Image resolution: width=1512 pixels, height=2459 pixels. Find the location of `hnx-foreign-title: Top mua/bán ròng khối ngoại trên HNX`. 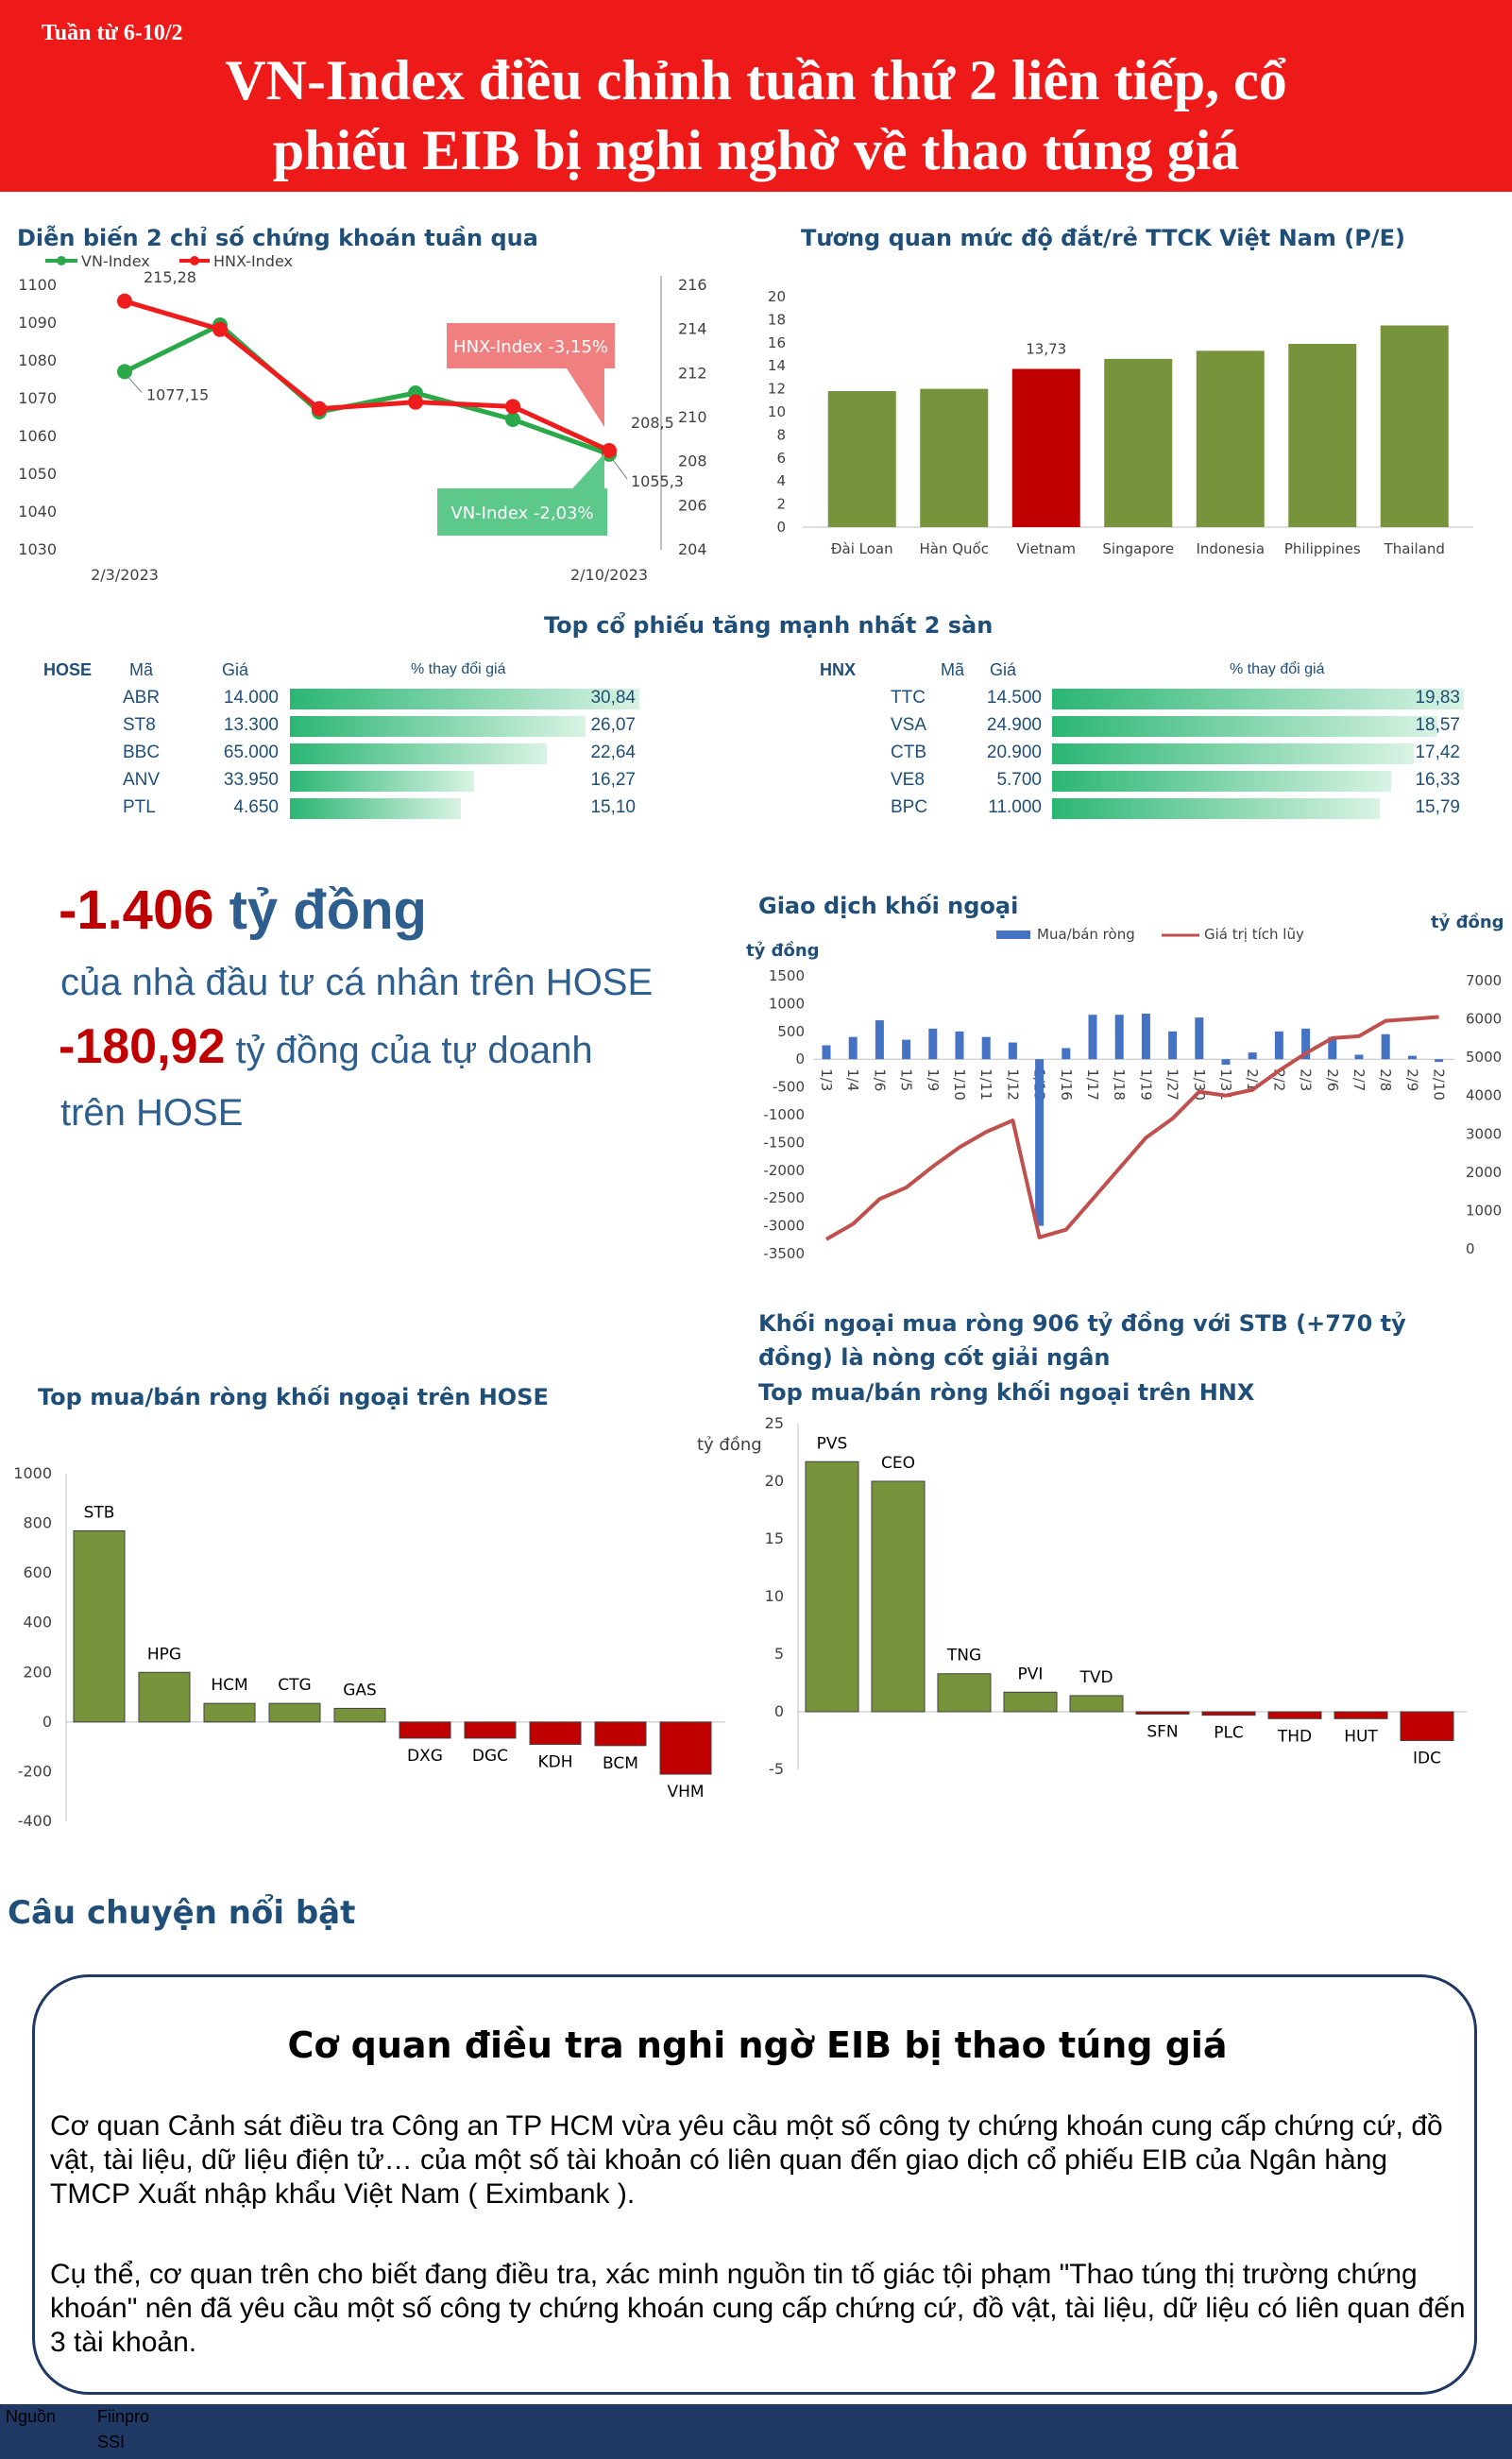

hnx-foreign-title: Top mua/bán ròng khối ngoại trên HNX is located at coordinates (1006, 1392).